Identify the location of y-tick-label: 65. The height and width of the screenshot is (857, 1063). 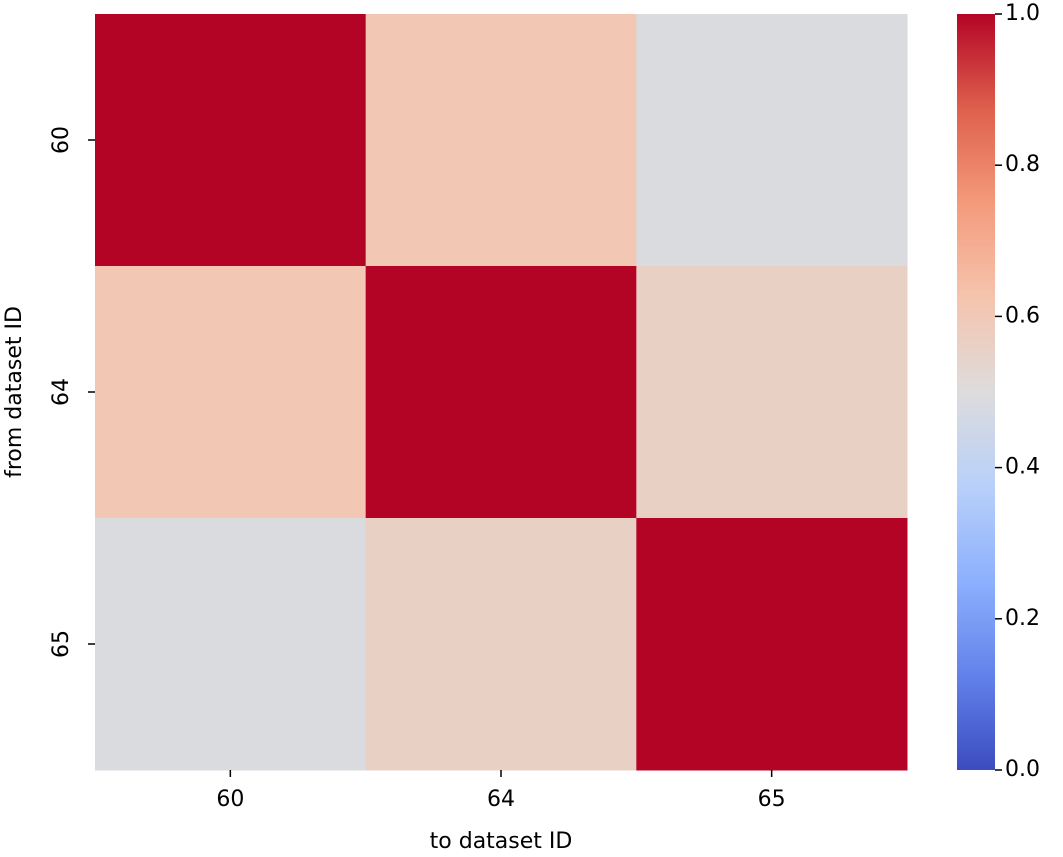
(61, 644).